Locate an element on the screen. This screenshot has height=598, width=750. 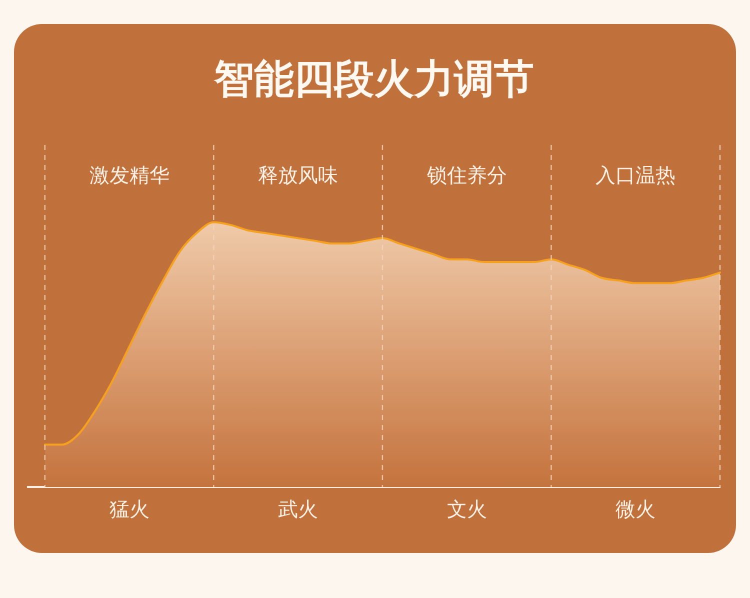
text: 锁住养分 is located at coordinates (466, 175).